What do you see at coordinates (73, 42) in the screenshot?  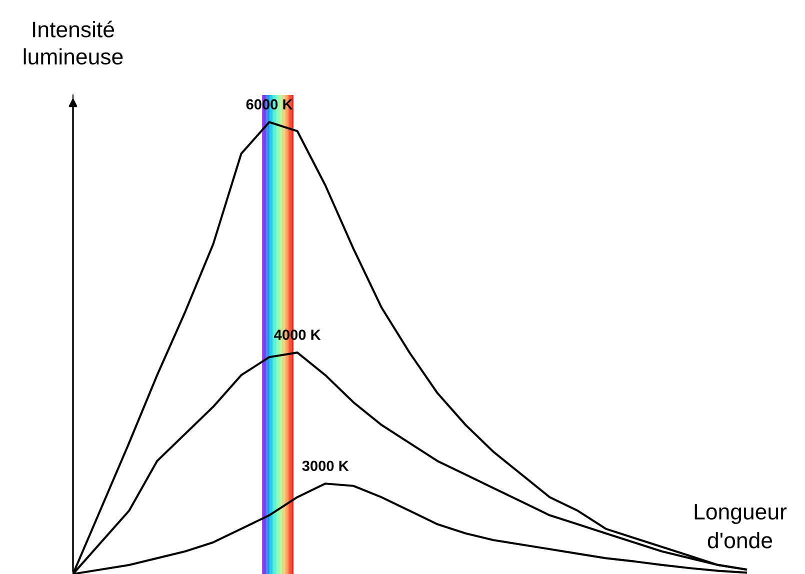 I see `y-axis-title: Intensité lumineuse` at bounding box center [73, 42].